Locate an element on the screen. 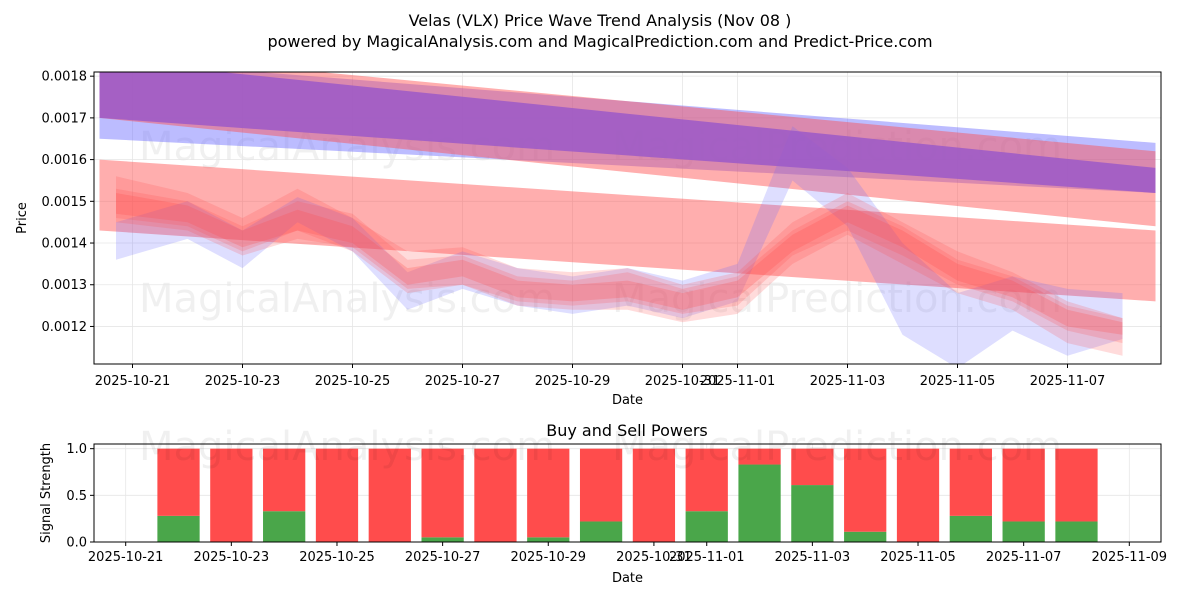 This screenshot has width=1200, height=600. y-tick-label: 0.0 is located at coordinates (76, 543).